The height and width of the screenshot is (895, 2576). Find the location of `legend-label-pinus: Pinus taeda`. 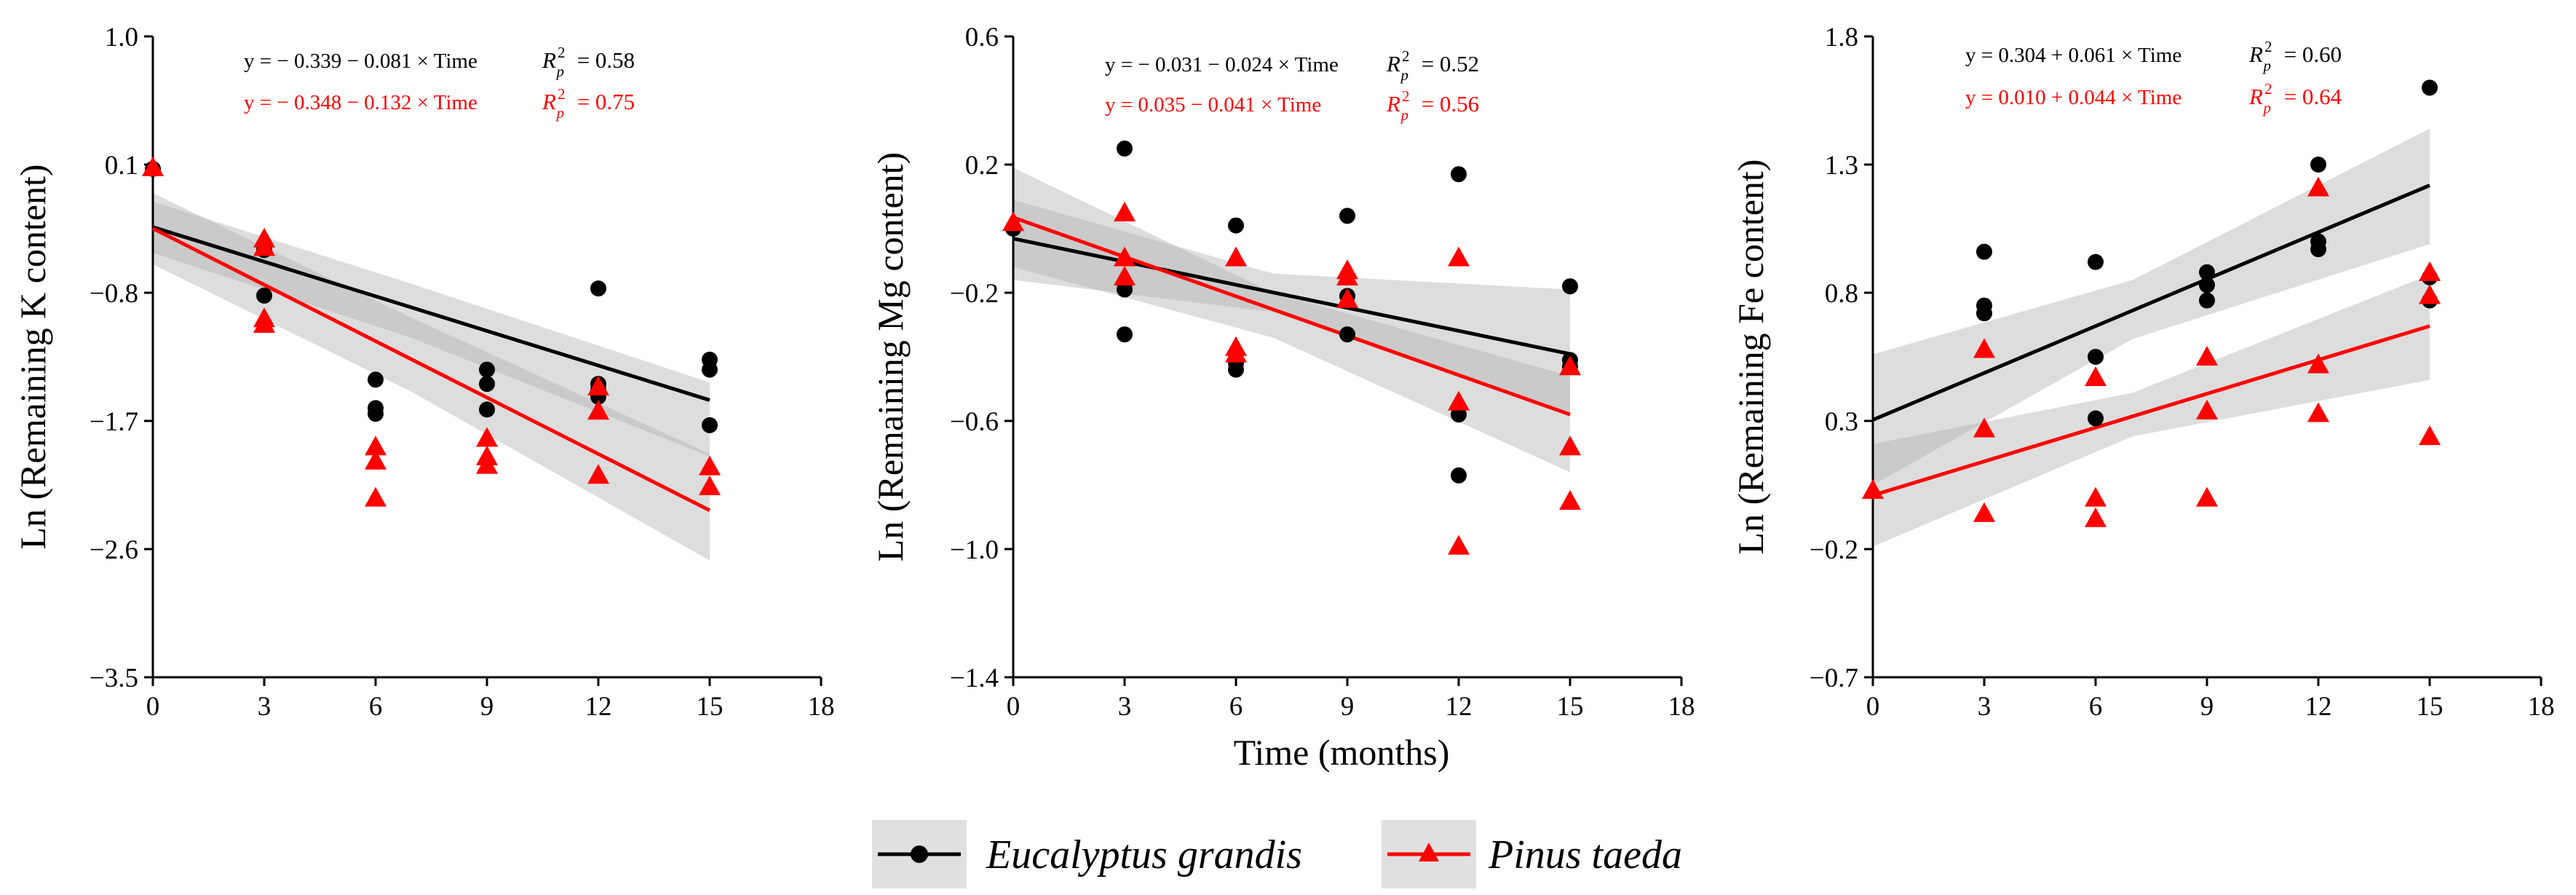

legend-label-pinus: Pinus taeda is located at coordinates (1585, 855).